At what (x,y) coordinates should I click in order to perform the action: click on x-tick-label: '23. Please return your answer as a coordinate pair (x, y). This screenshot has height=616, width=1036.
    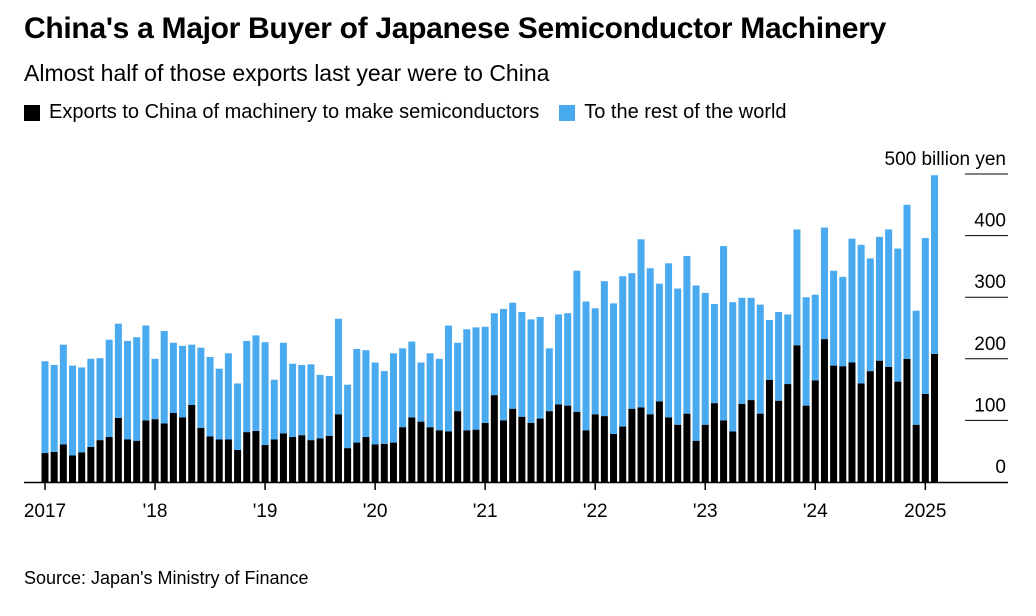
    Looking at the image, I should click on (705, 511).